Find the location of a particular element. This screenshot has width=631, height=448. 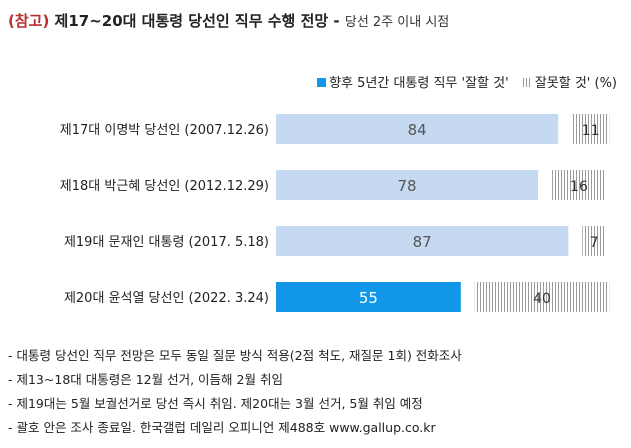

legend-label-good: 향후 5년간 대통령 직무 '잘할 것' is located at coordinates (419, 83).